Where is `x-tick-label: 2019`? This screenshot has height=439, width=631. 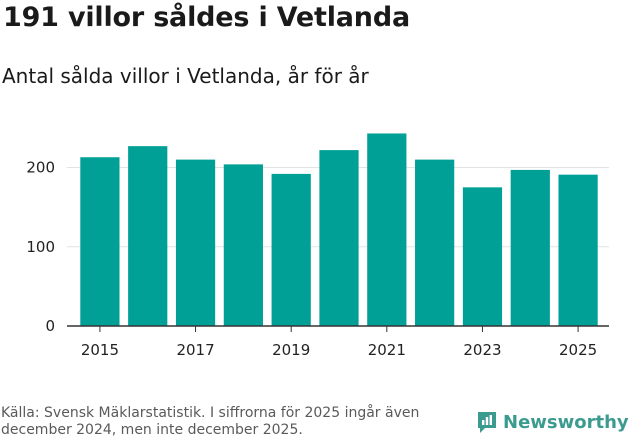
x-tick-label: 2019 is located at coordinates (291, 350).